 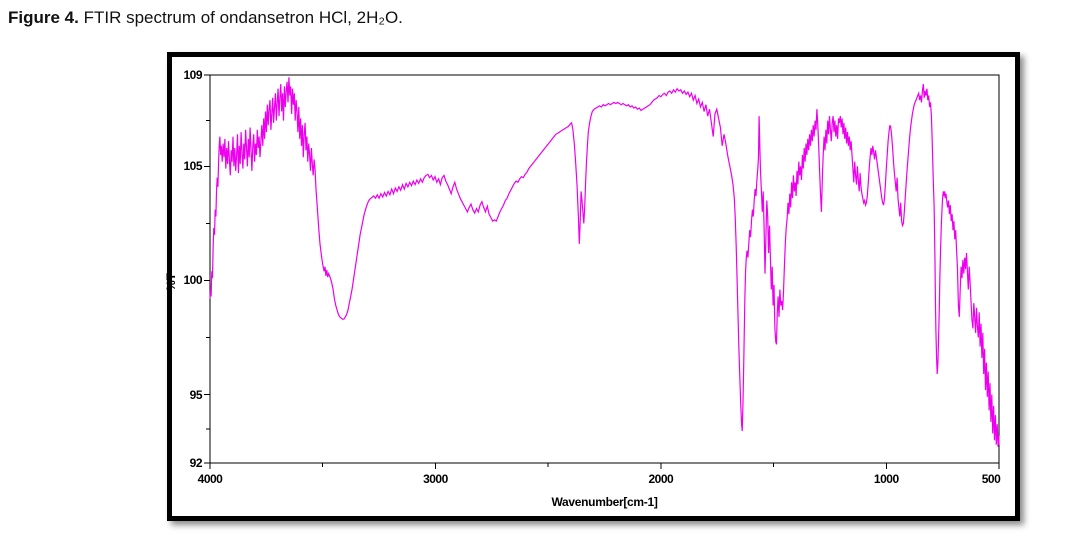 What do you see at coordinates (661, 479) in the screenshot?
I see `x-tick-label: 2000` at bounding box center [661, 479].